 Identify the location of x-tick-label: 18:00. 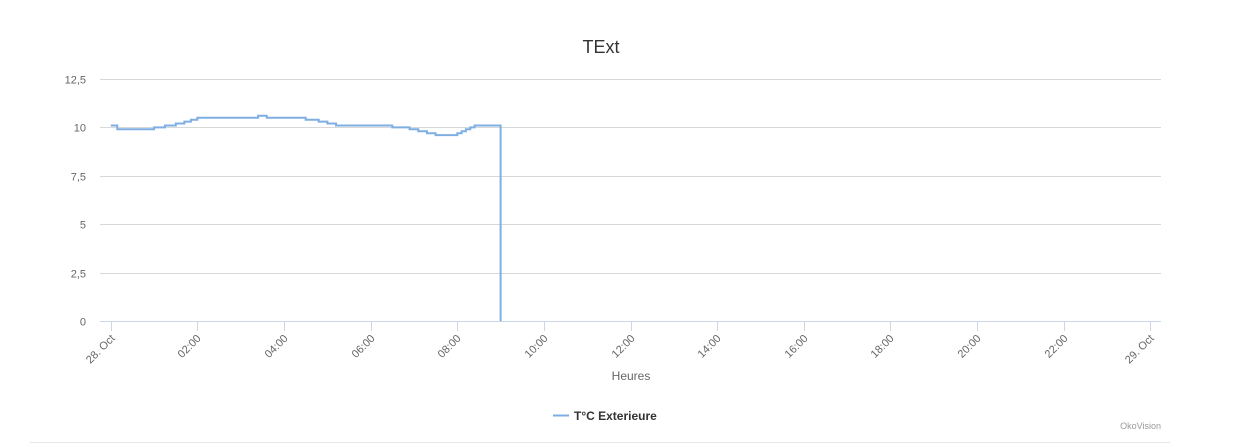
(883, 347).